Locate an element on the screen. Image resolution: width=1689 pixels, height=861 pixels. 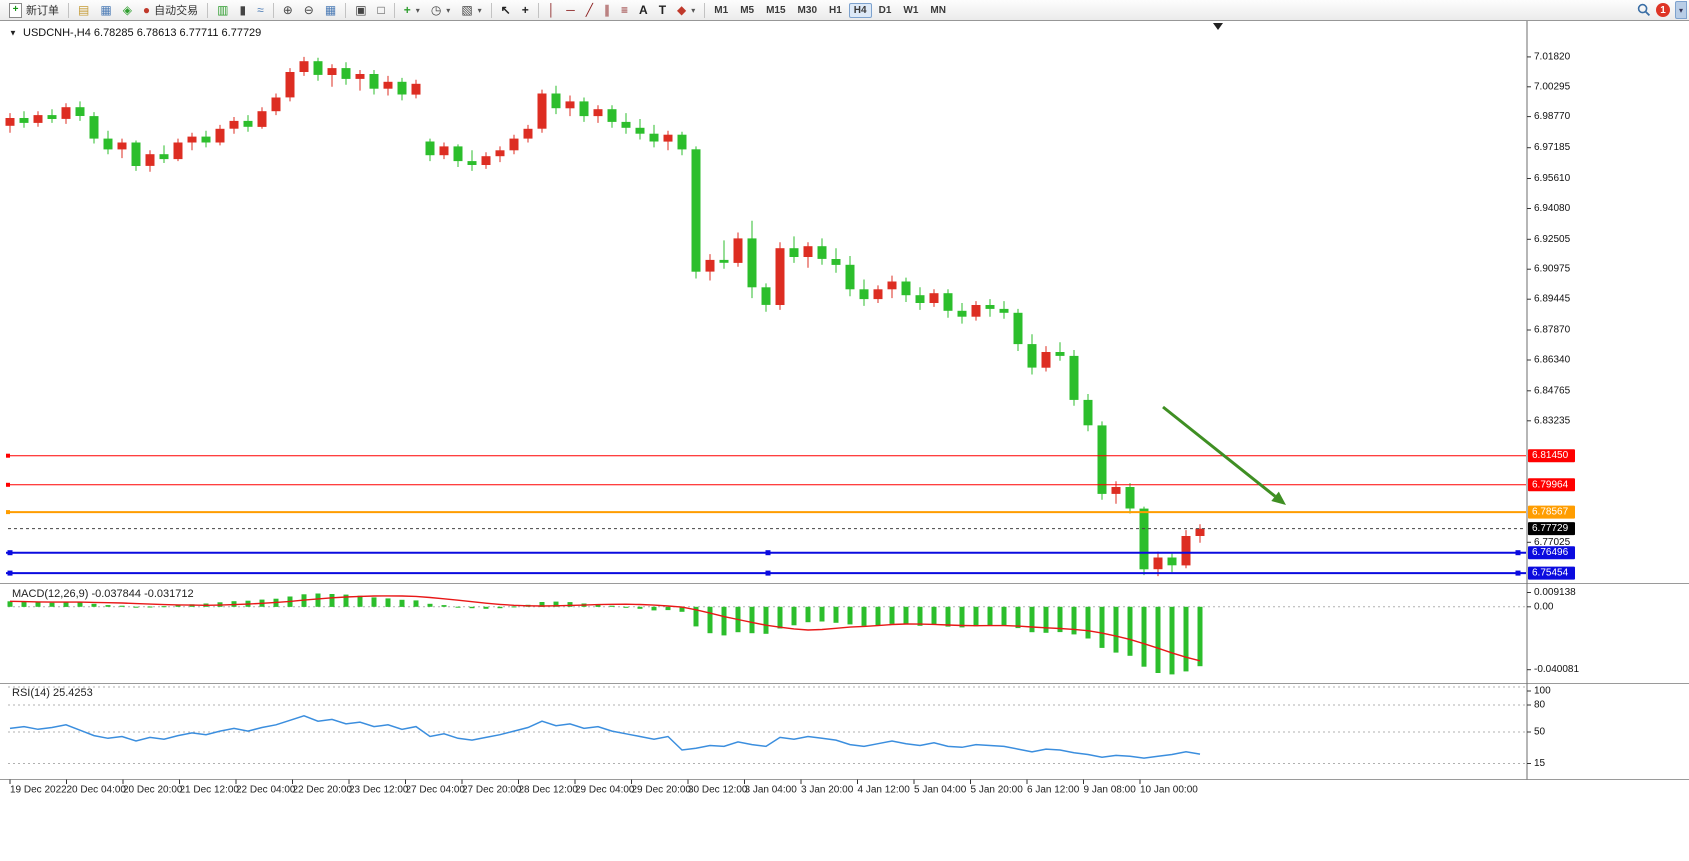
timeframe-mn: MN is located at coordinates (938, 10).